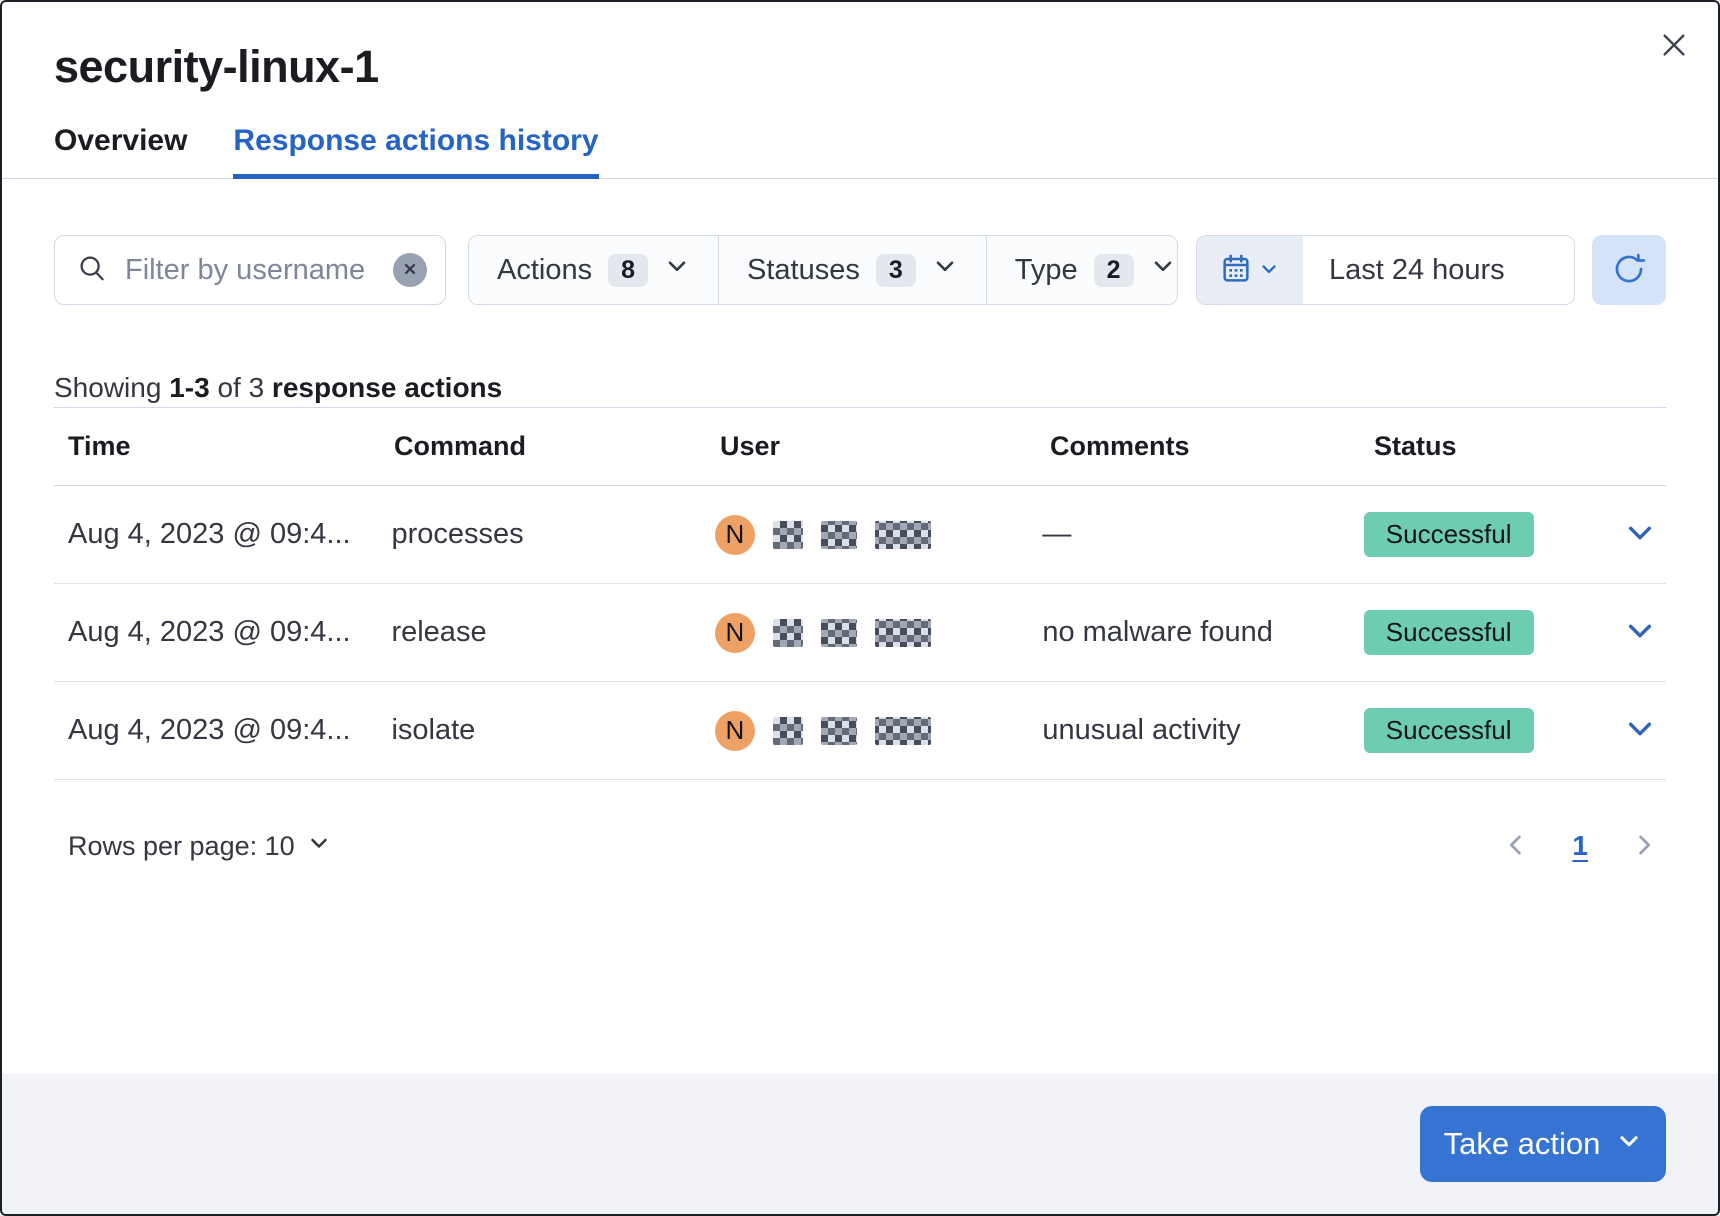 The width and height of the screenshot is (1720, 1216). I want to click on previous-page-button, so click(1516, 846).